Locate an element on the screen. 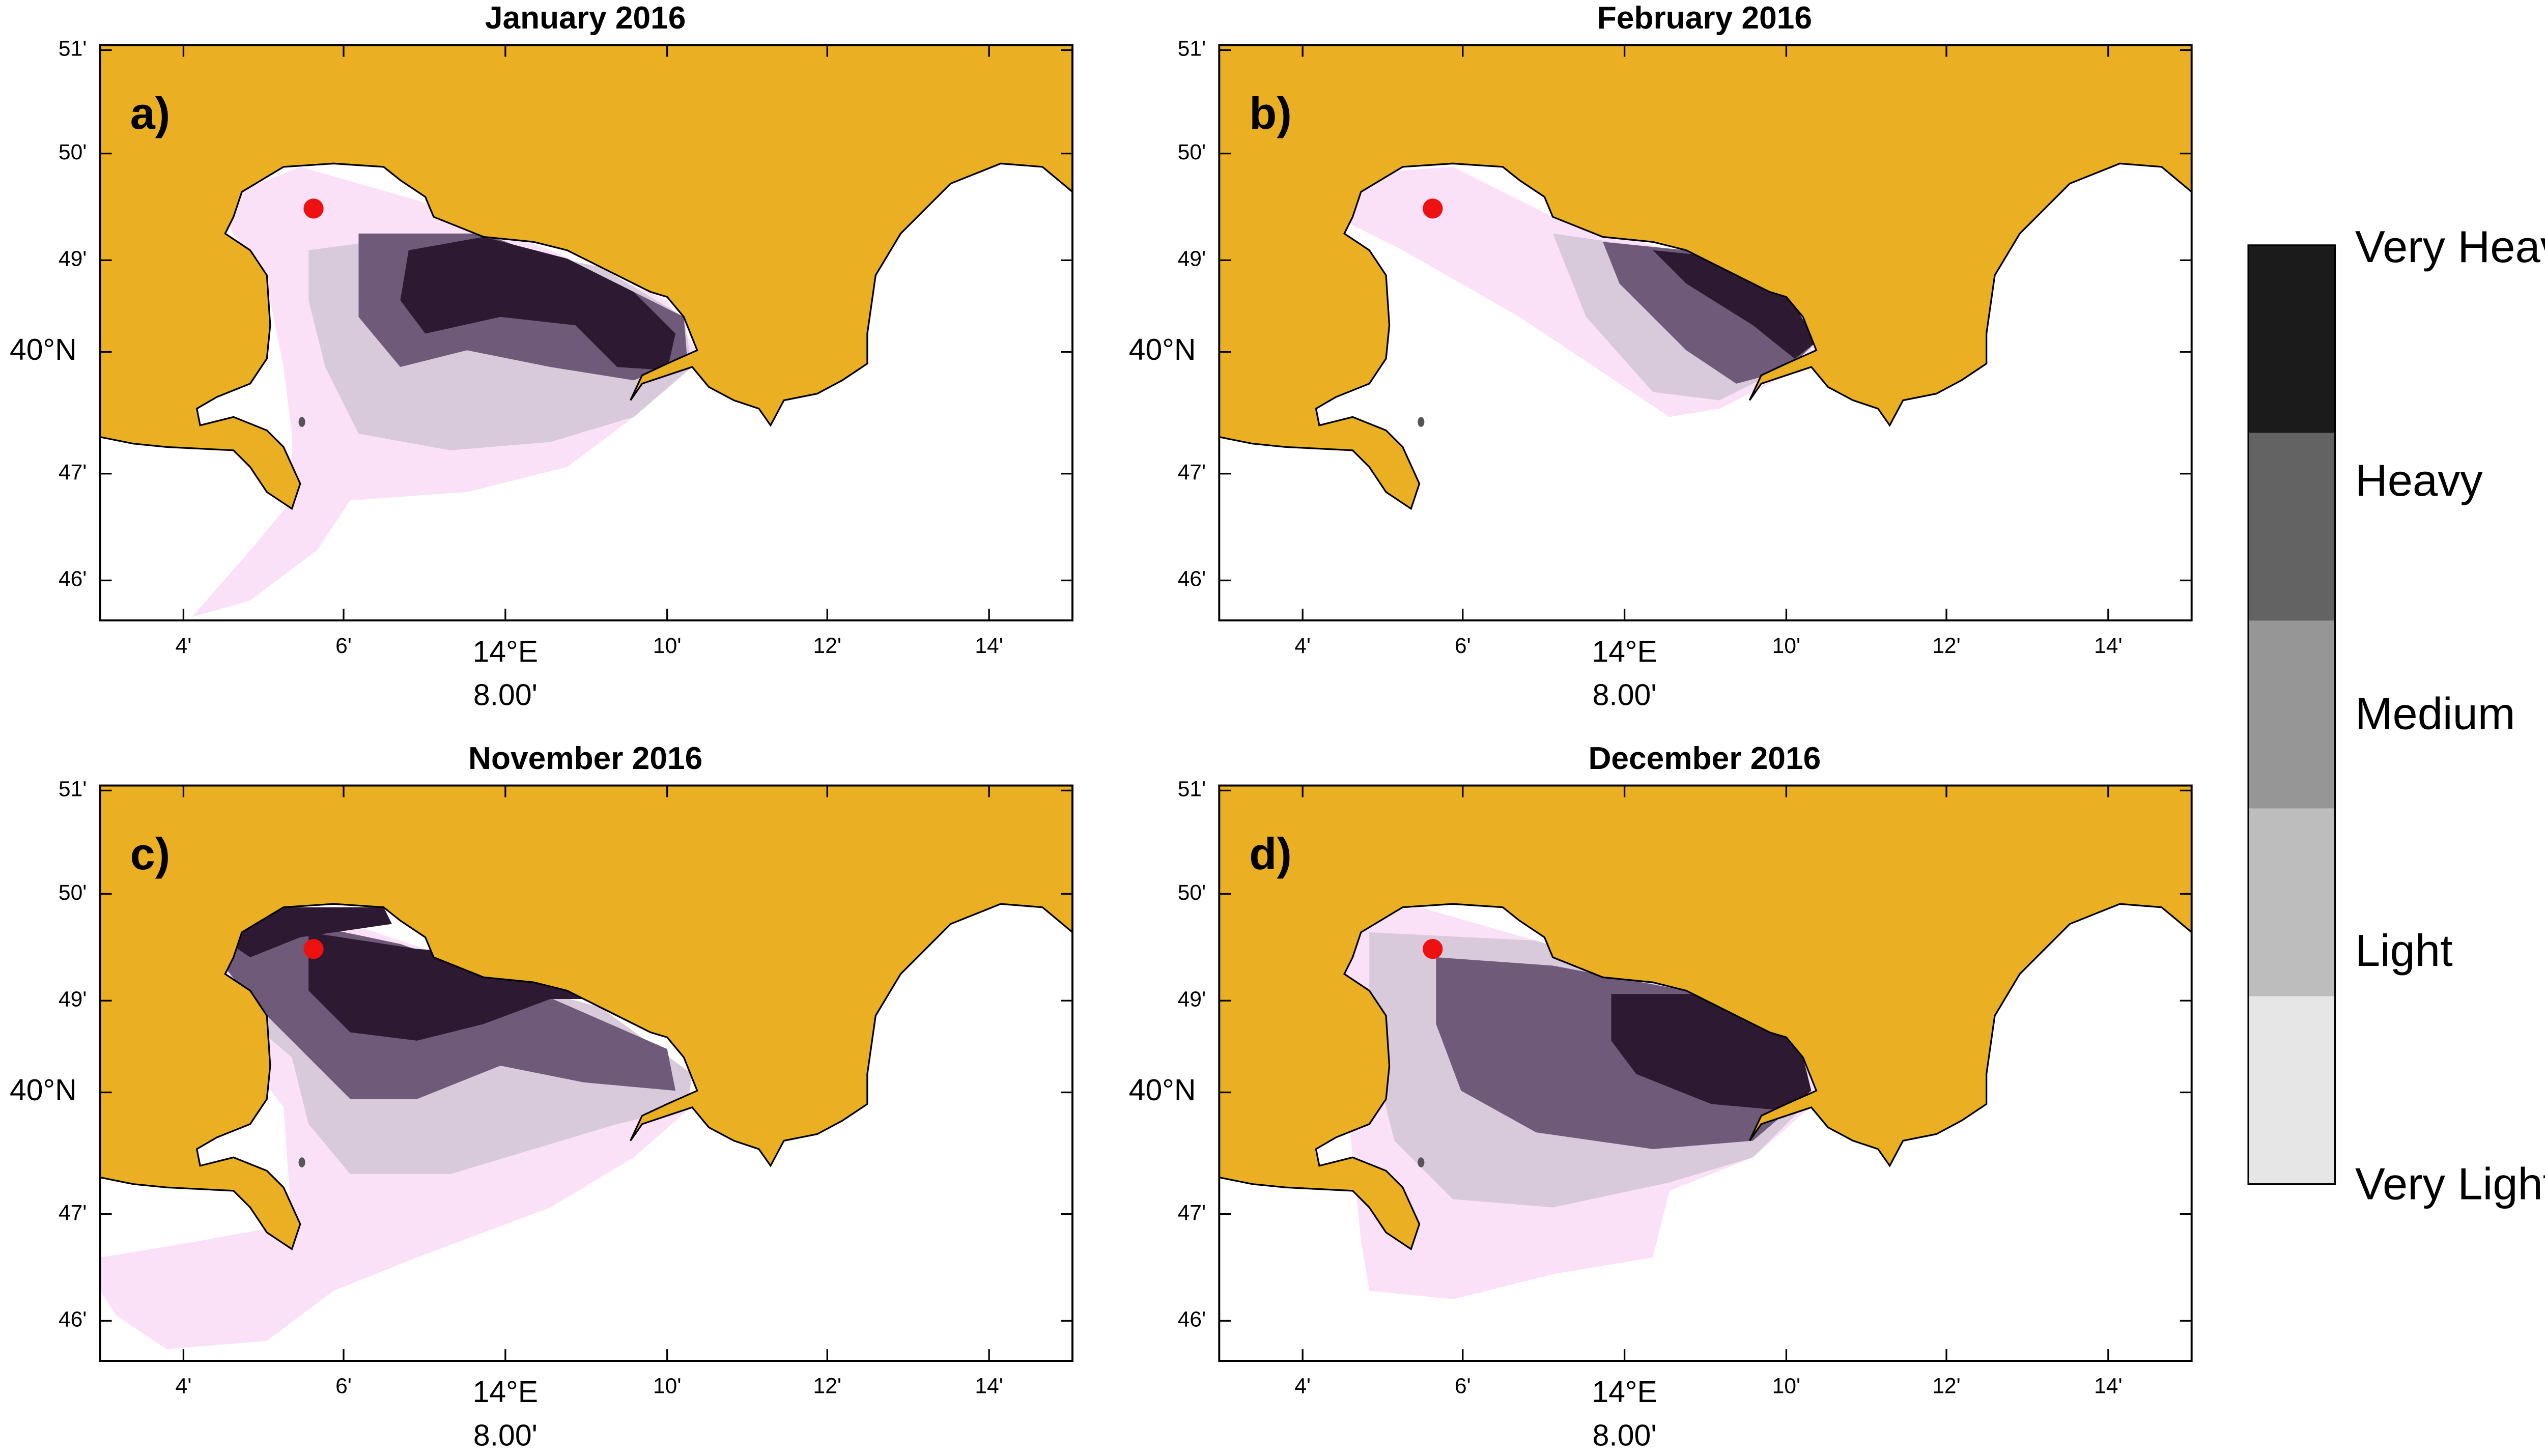 This screenshot has width=2545, height=1456. panel-label: b) is located at coordinates (1270, 113).